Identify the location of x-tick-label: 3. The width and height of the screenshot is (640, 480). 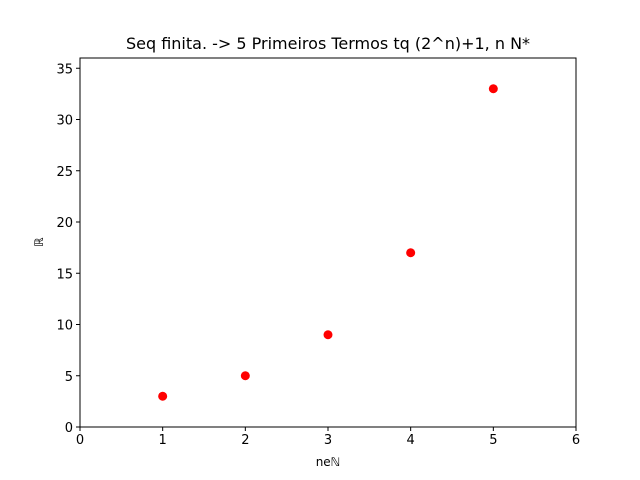
(328, 440).